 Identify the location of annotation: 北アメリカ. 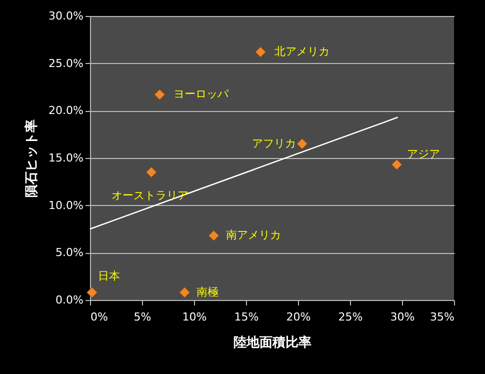
(302, 51).